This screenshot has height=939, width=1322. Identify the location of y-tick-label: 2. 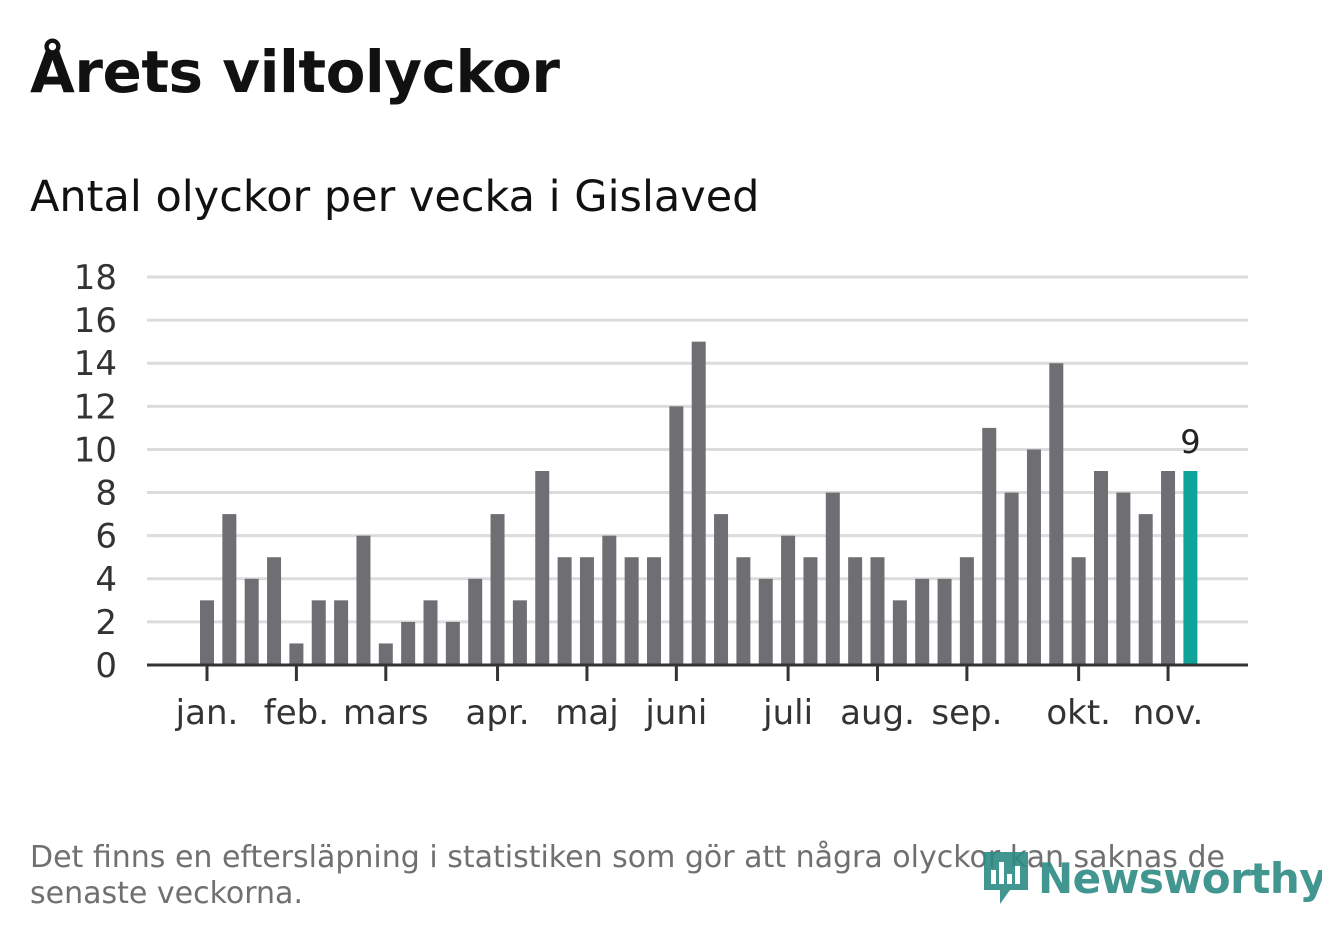
(106, 623).